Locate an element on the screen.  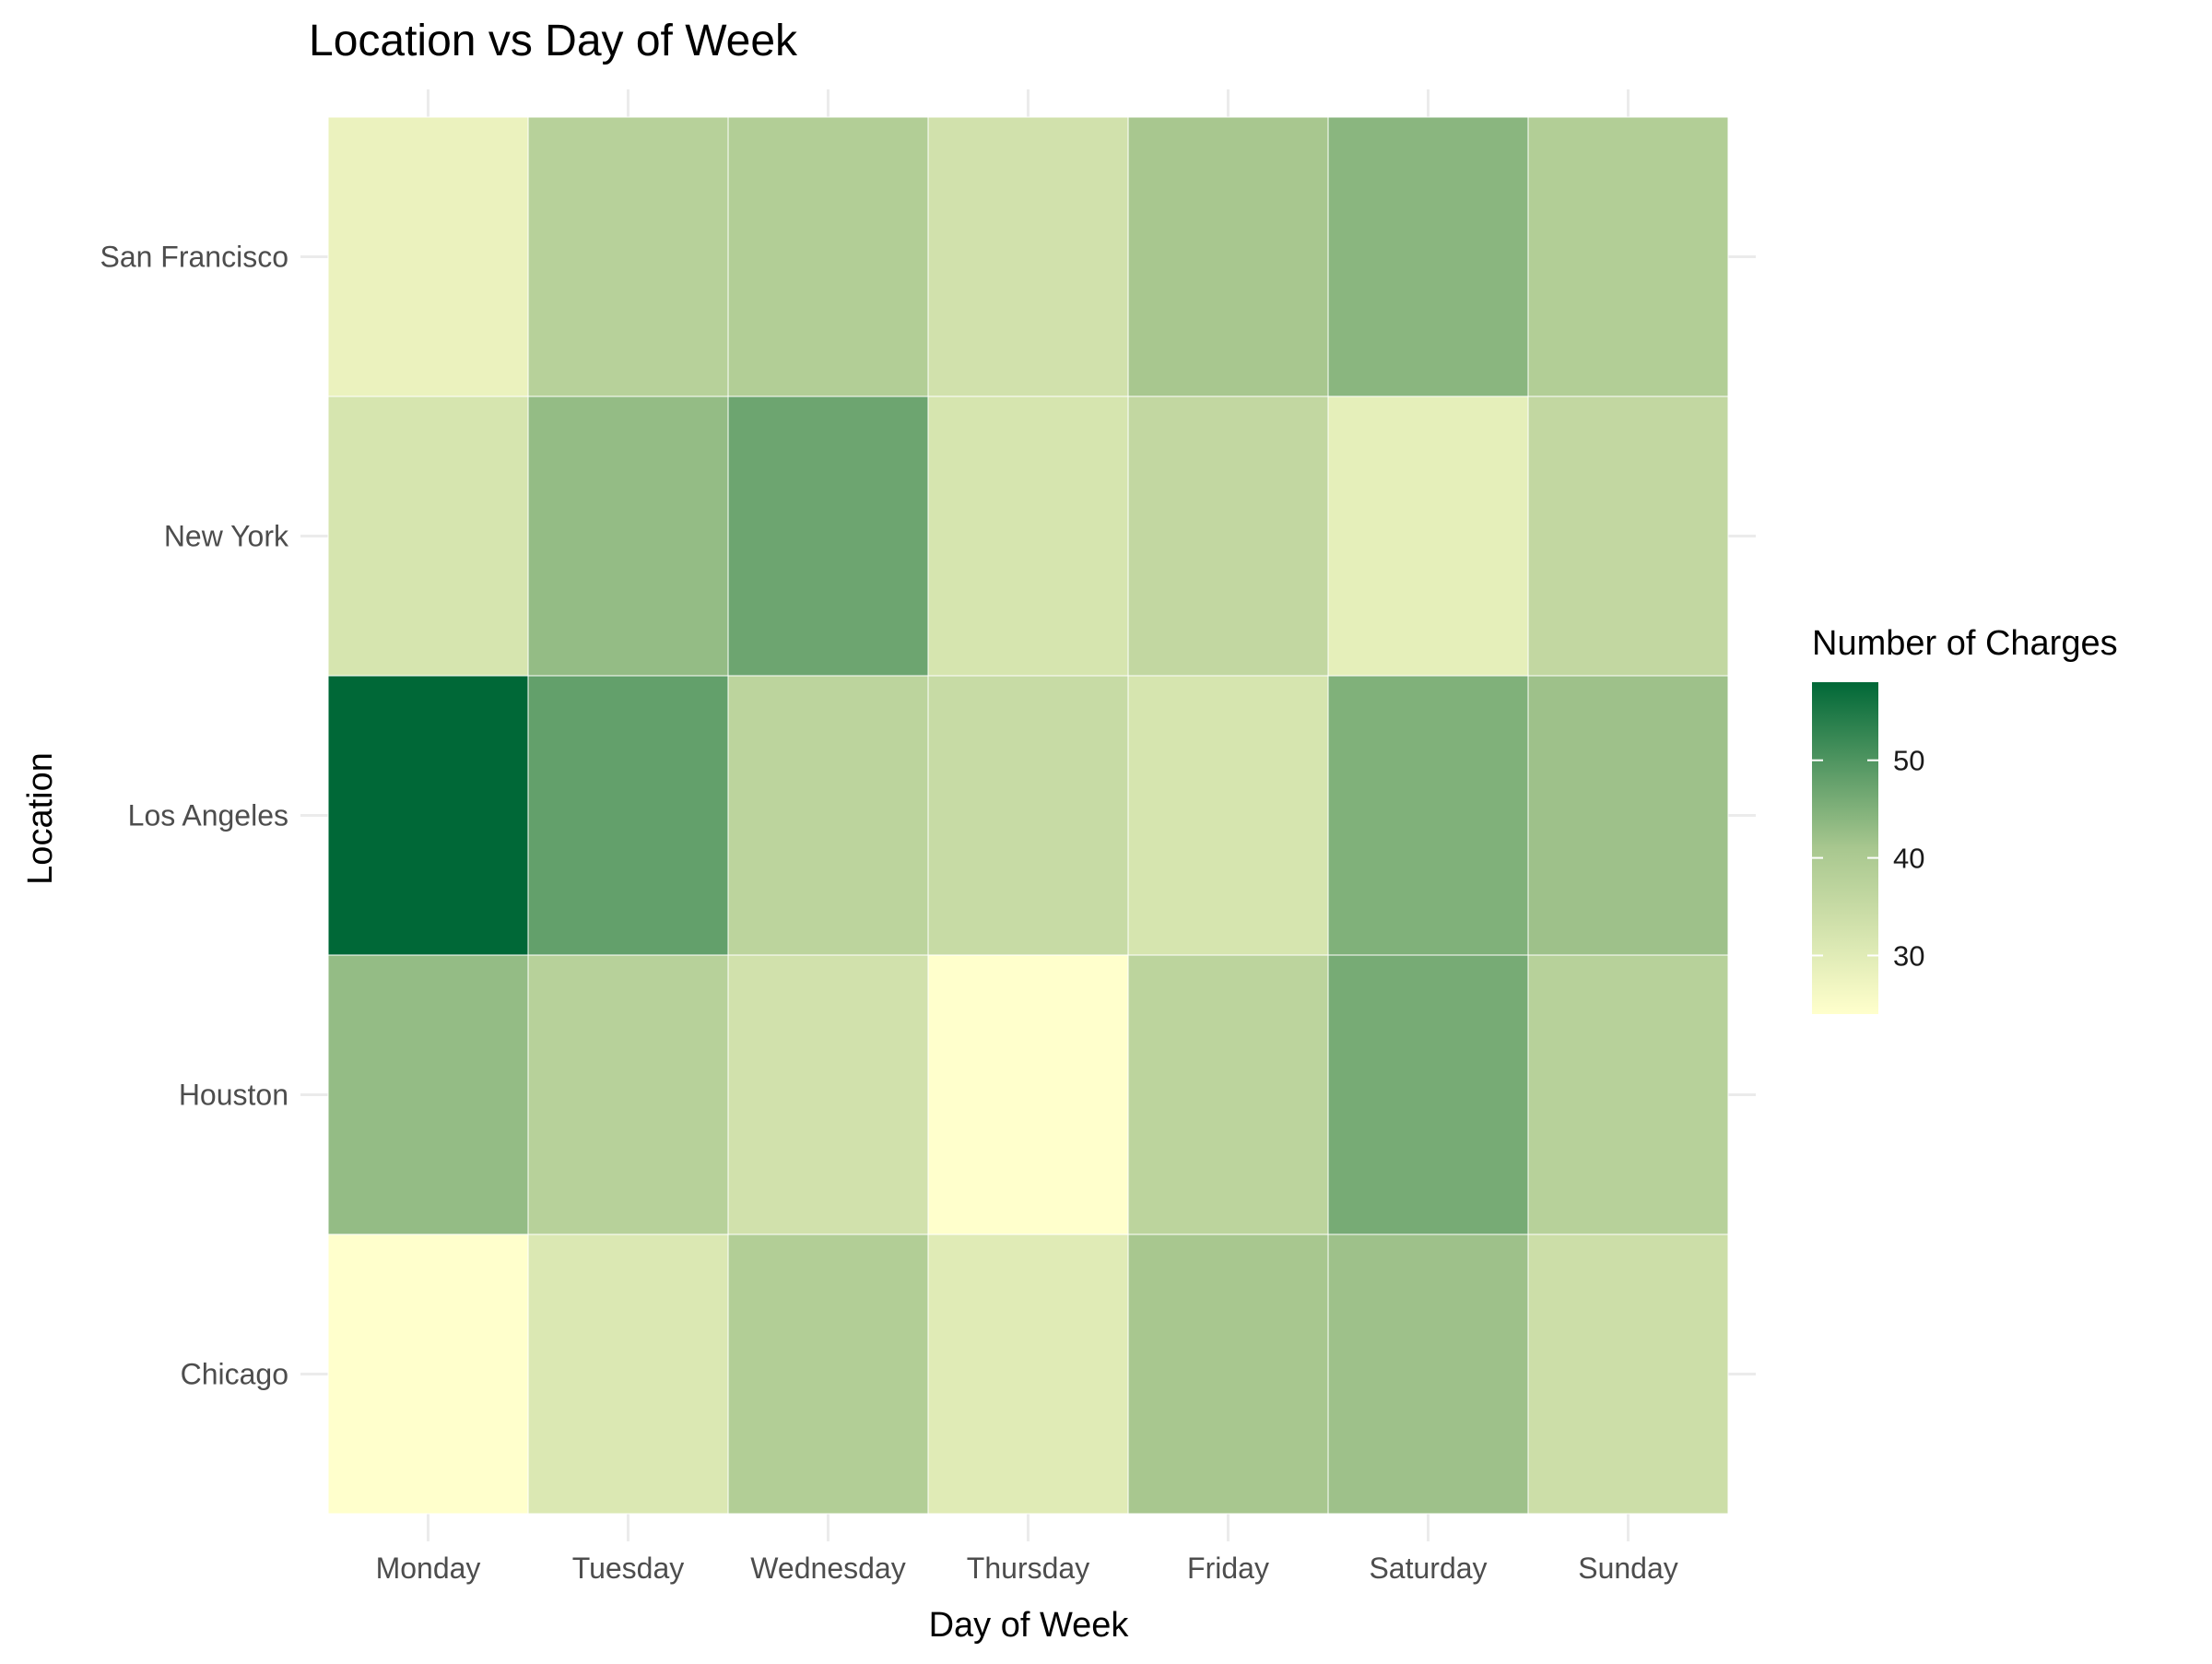
y-tick-label: Los Angeles is located at coordinates (208, 815).